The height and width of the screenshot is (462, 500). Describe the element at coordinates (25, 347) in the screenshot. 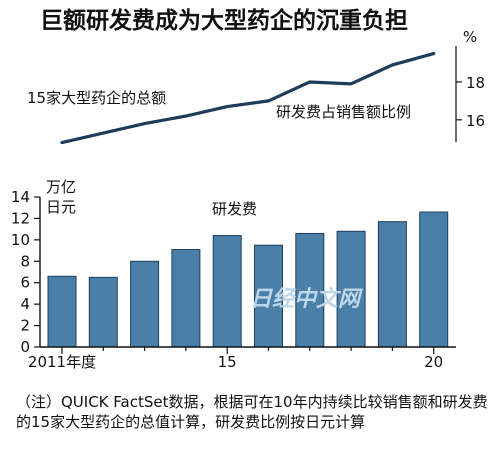

I see `bar-ytick-label: 0` at that location.